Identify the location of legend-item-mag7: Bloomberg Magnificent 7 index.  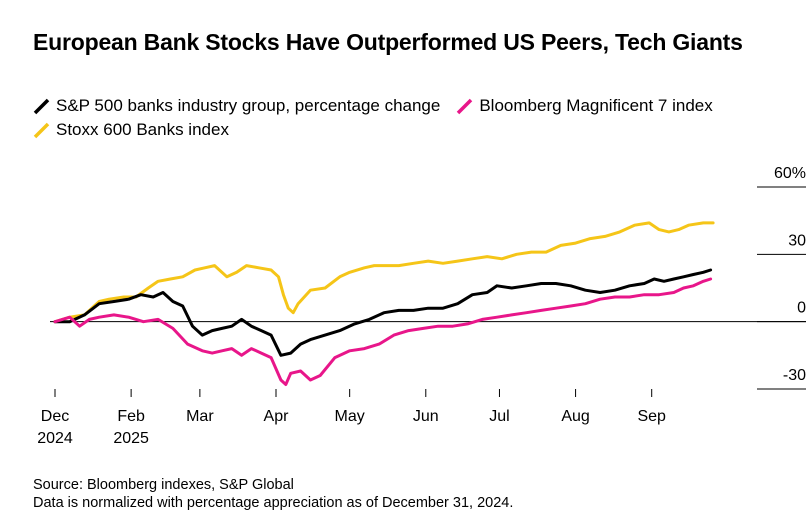
(584, 106).